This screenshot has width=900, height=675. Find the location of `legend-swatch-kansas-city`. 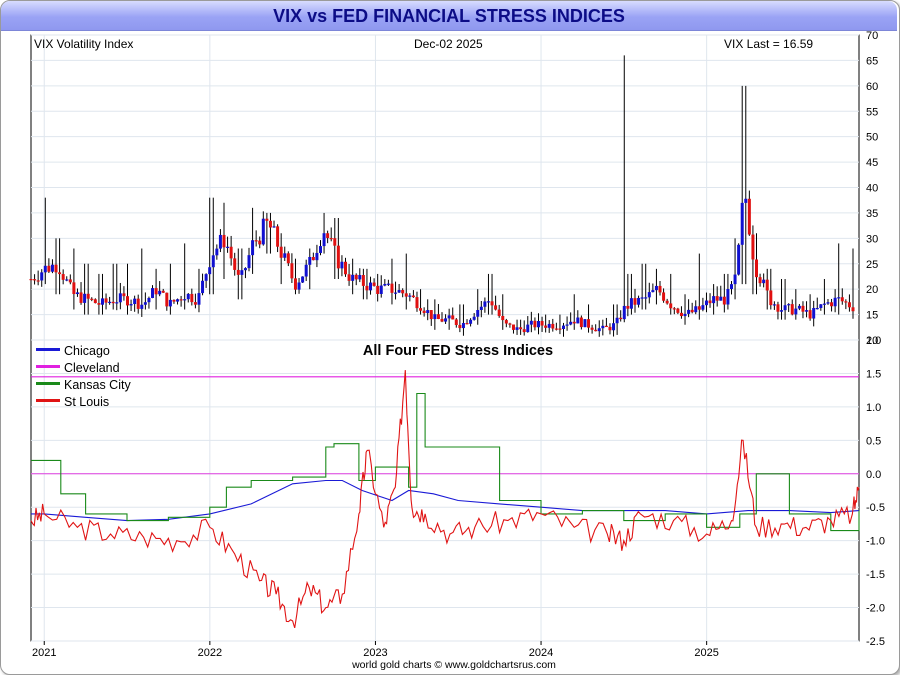

legend-swatch-kansas-city is located at coordinates (48, 383).